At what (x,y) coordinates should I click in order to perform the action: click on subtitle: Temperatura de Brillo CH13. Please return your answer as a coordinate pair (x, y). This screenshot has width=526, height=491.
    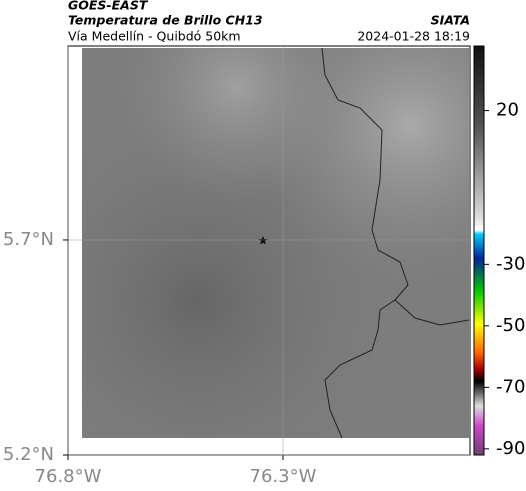
    Looking at the image, I should click on (165, 20).